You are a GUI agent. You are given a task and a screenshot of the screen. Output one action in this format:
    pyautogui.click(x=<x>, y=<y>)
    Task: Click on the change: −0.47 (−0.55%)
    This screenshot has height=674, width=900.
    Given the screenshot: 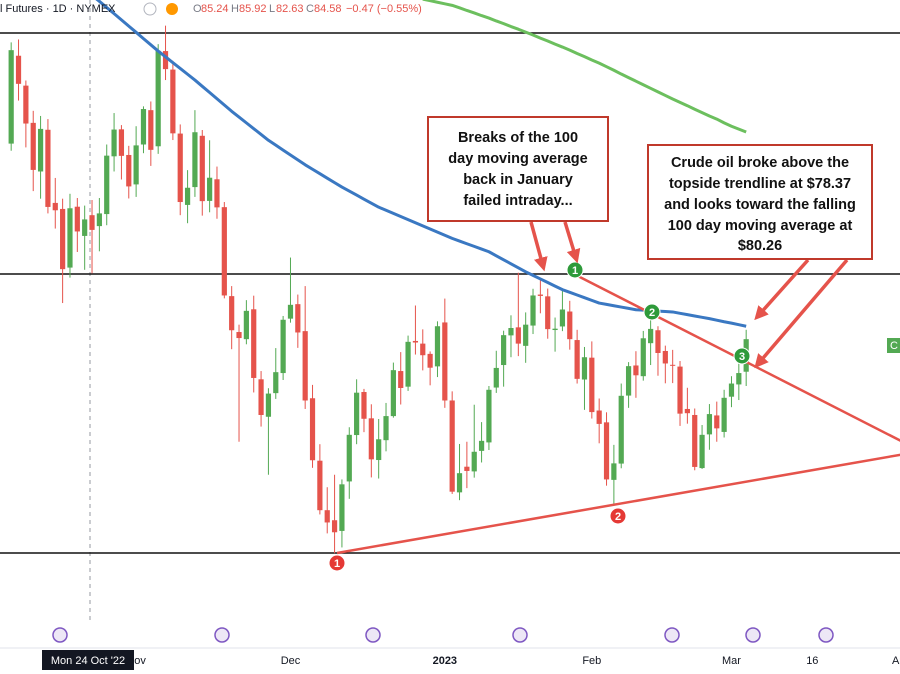 What is the action you would take?
    pyautogui.click(x=384, y=9)
    